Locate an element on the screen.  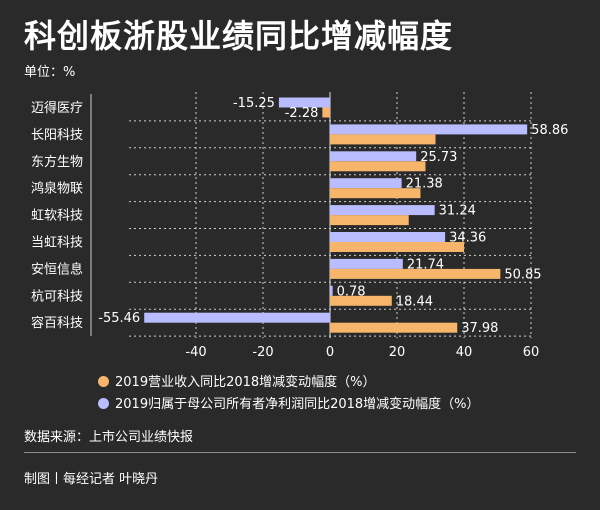
legend-label-profit: 2019归属于母公司所有者净利润同比2018增减变动幅度（%） is located at coordinates (297, 404).